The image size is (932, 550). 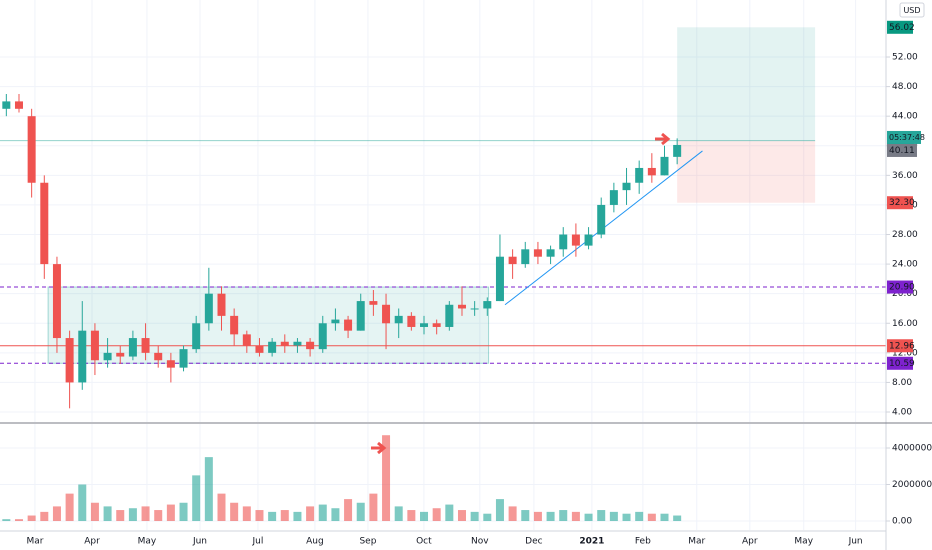 What do you see at coordinates (905, 324) in the screenshot?
I see `y-tick-label: 16.00` at bounding box center [905, 324].